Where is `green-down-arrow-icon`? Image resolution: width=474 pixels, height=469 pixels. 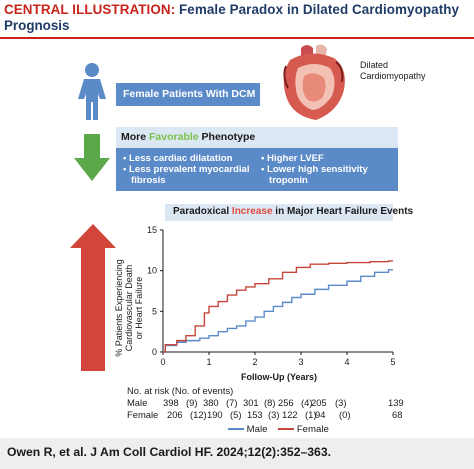 green-down-arrow-icon is located at coordinates (92, 157).